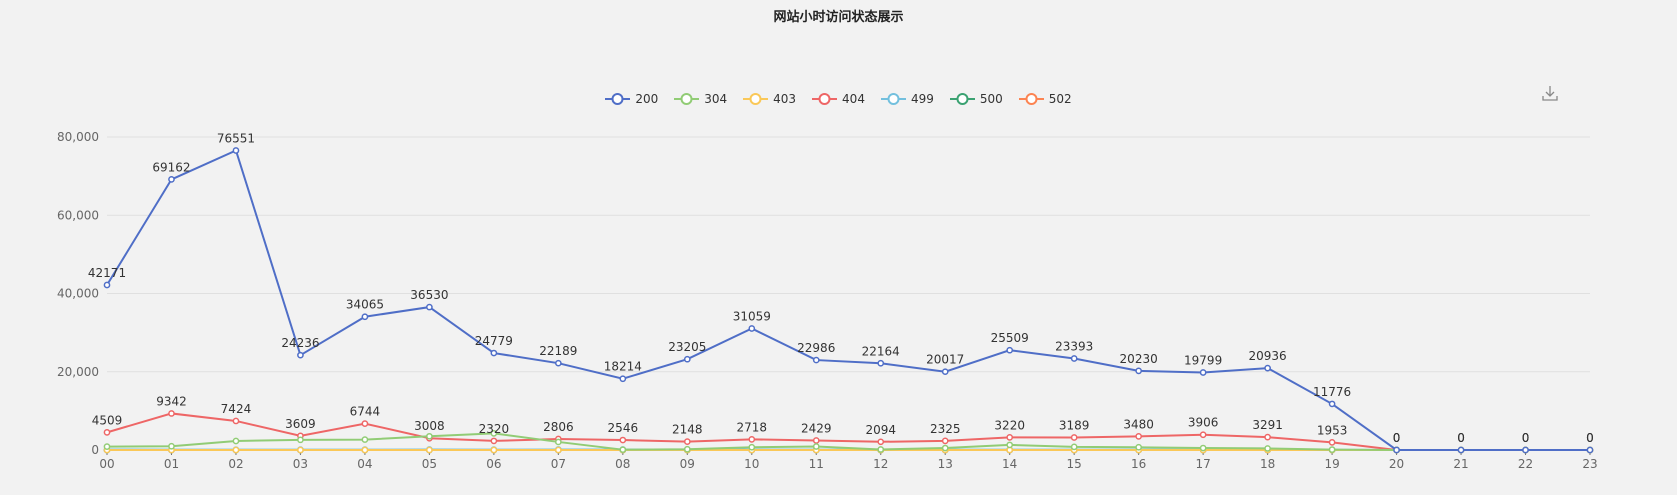  I want to click on y-tick-label: 40,000, so click(78, 294).